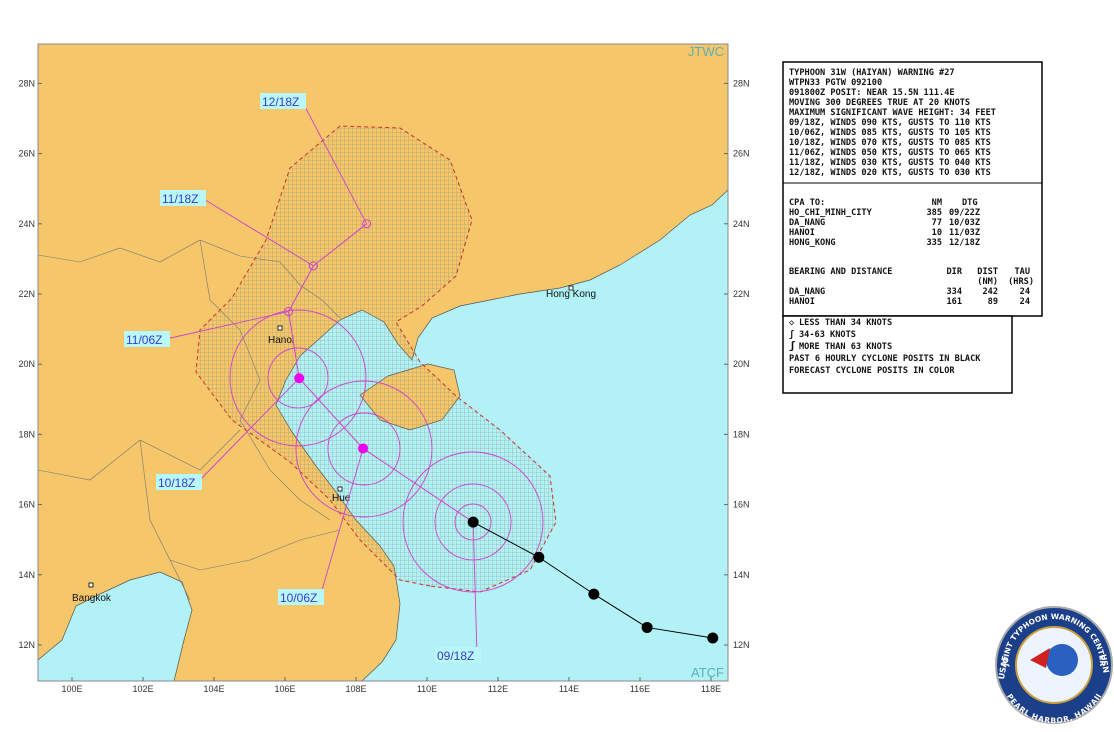 Image resolution: width=1114 pixels, height=732 pixels. What do you see at coordinates (885, 359) in the screenshot?
I see `info-text: PAST 6 HOURLY CYCLONE POSITS IN BLACK` at bounding box center [885, 359].